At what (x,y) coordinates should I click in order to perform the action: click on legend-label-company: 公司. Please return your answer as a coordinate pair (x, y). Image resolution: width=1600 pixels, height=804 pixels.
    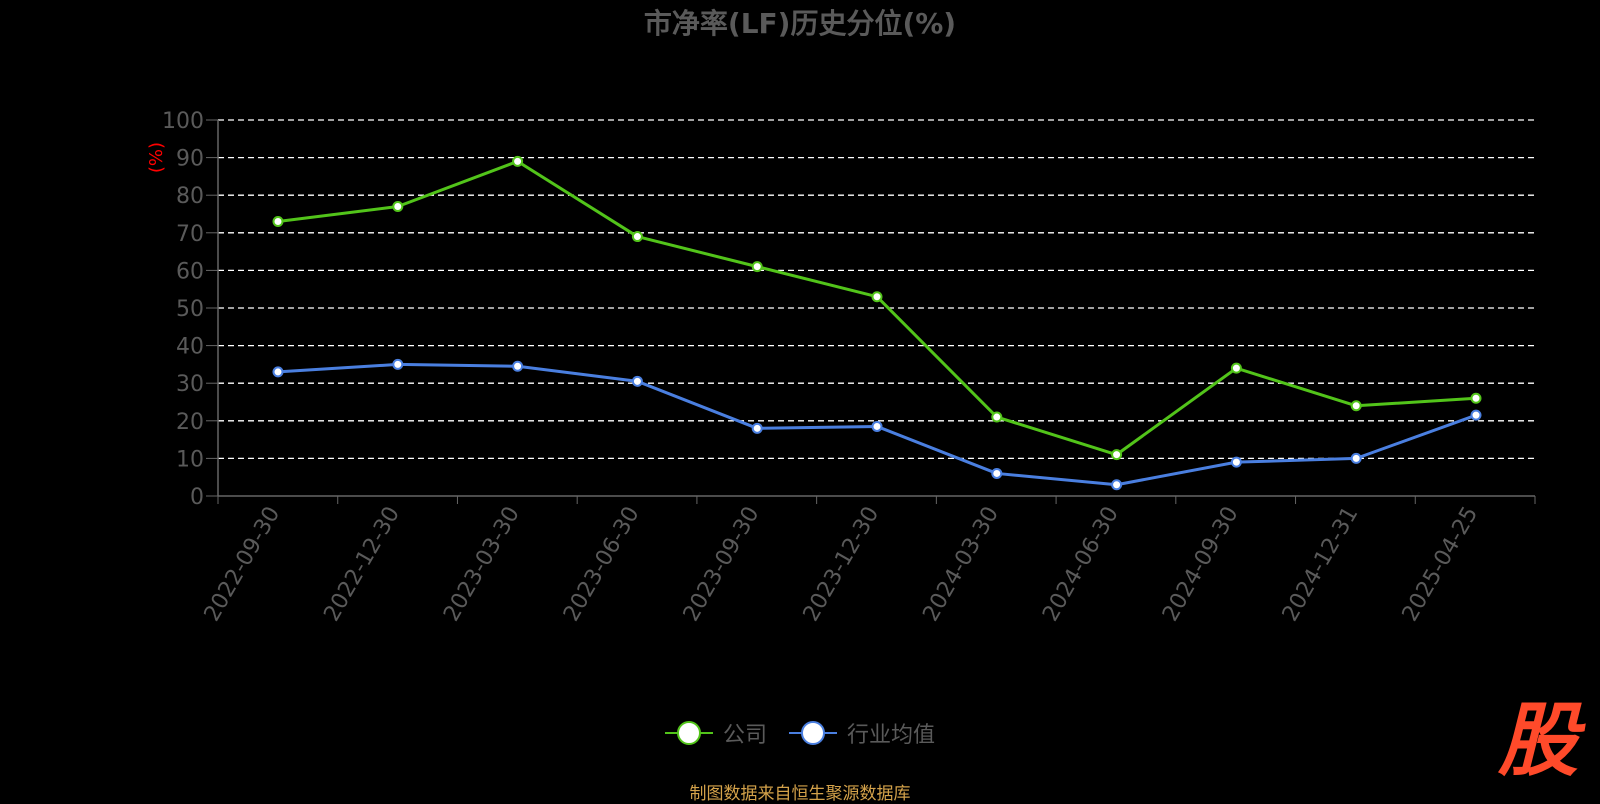
    Looking at the image, I should click on (744, 735).